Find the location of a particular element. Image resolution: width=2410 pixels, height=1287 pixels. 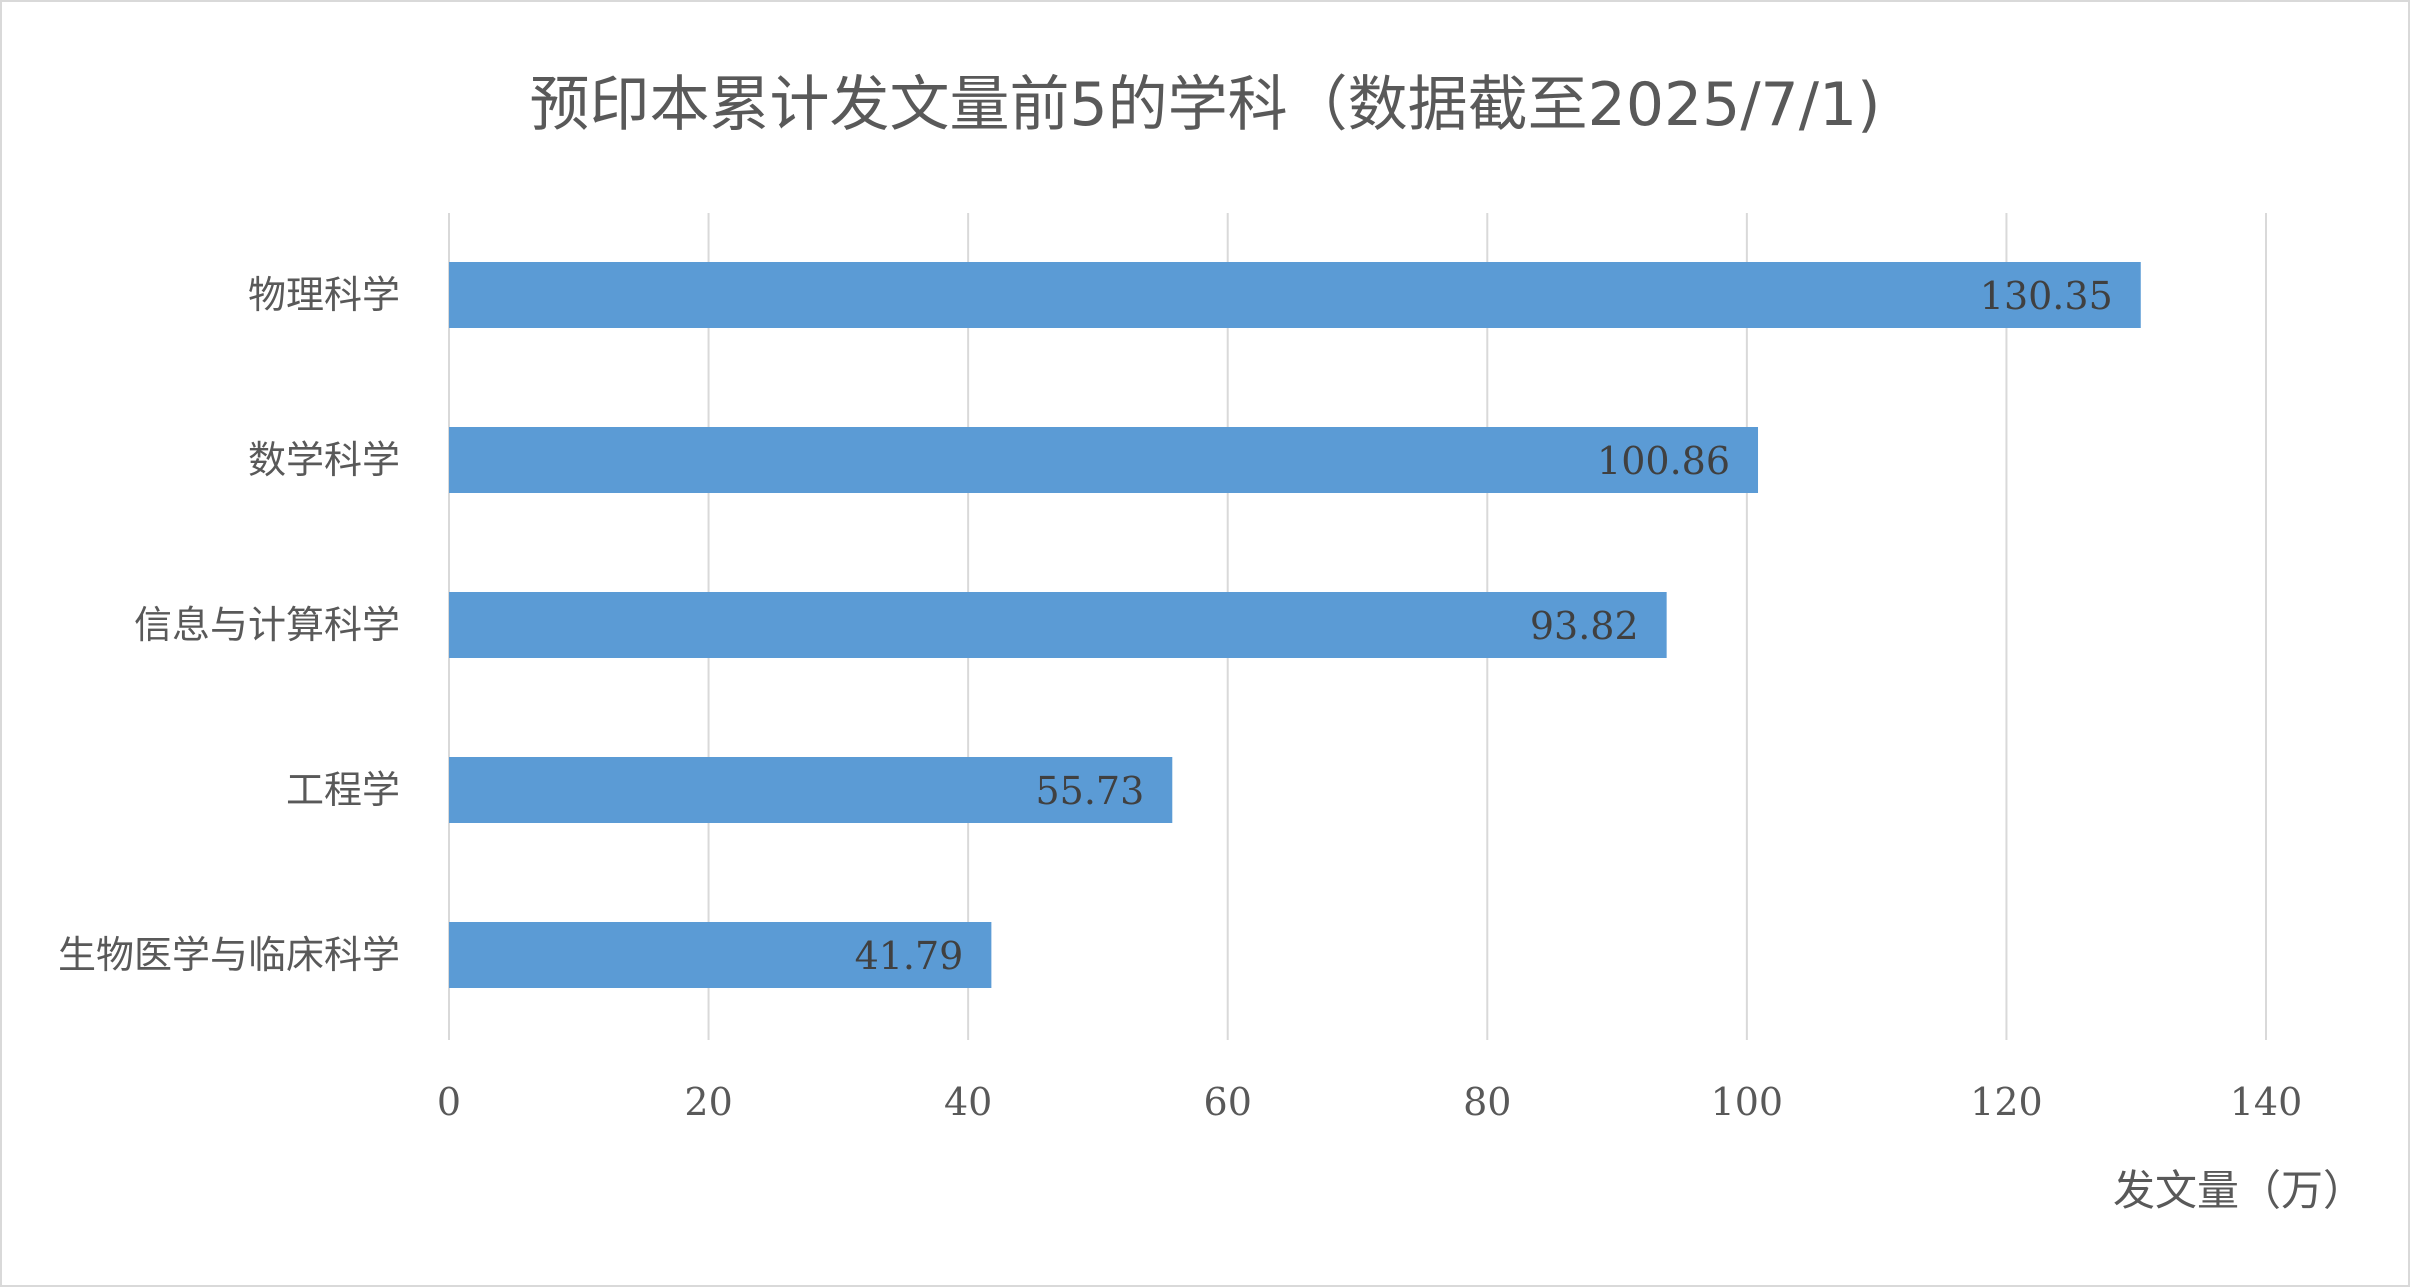

data-label: 55.73 is located at coordinates (1089, 791).